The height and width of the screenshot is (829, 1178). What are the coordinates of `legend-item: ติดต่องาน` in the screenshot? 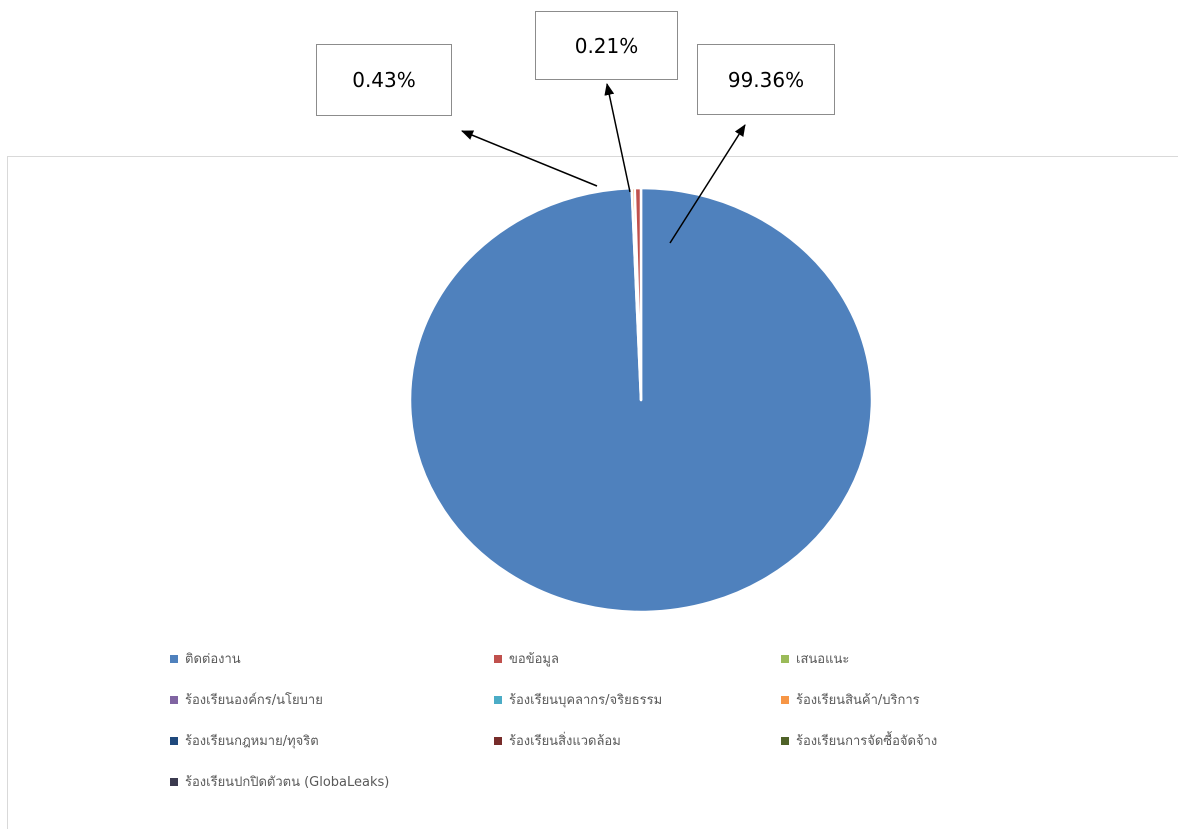 It's located at (205, 658).